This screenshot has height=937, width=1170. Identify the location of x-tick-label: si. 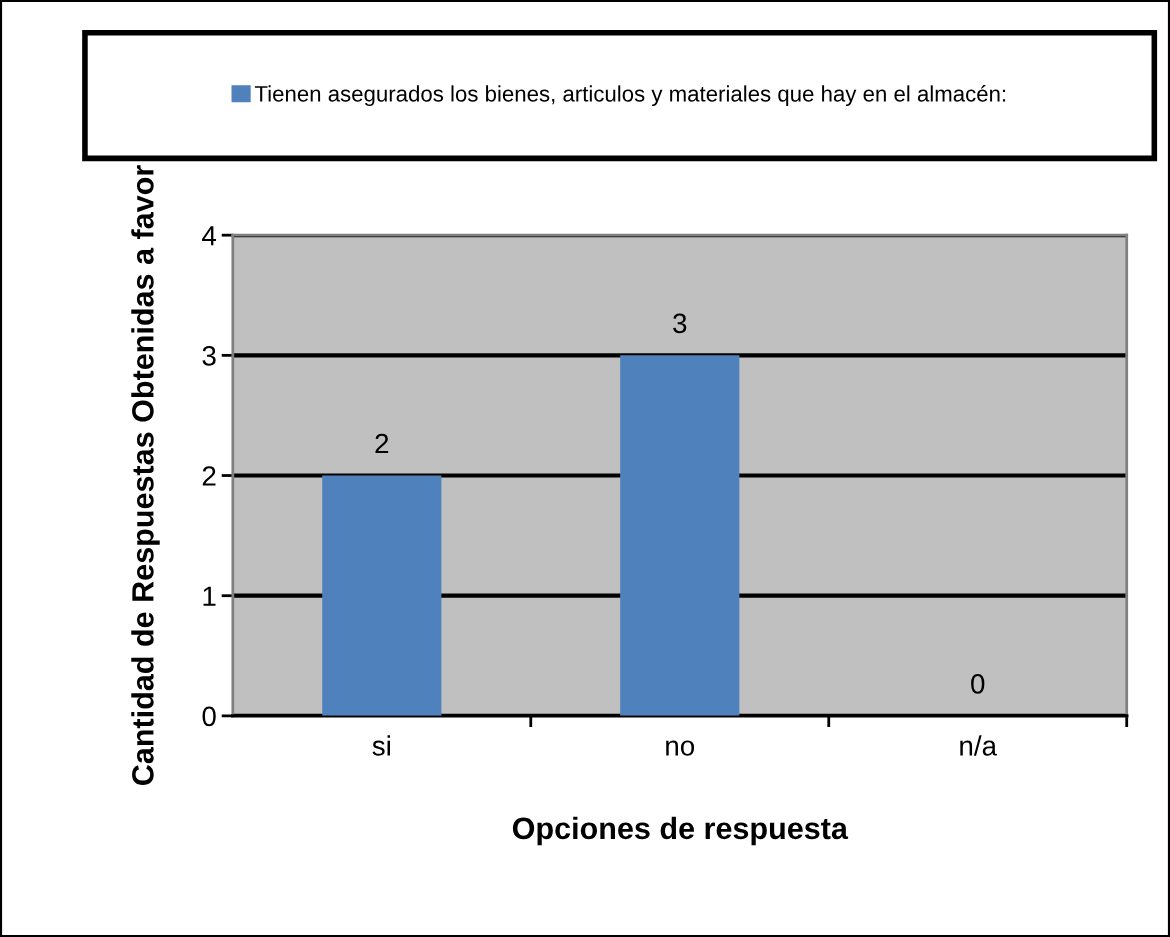
(381, 745).